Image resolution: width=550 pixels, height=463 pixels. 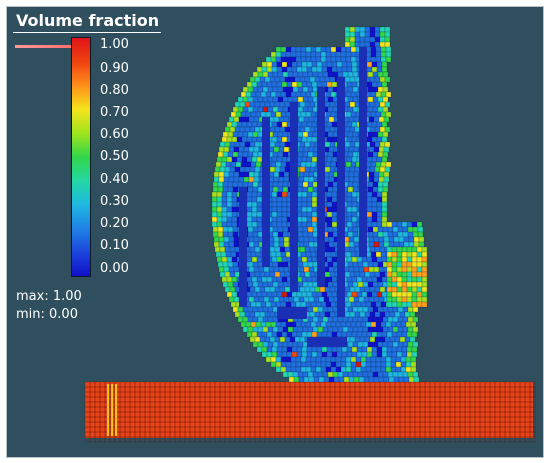 I want to click on colorbar-tick-1-00: 1.00, so click(x=114, y=44).